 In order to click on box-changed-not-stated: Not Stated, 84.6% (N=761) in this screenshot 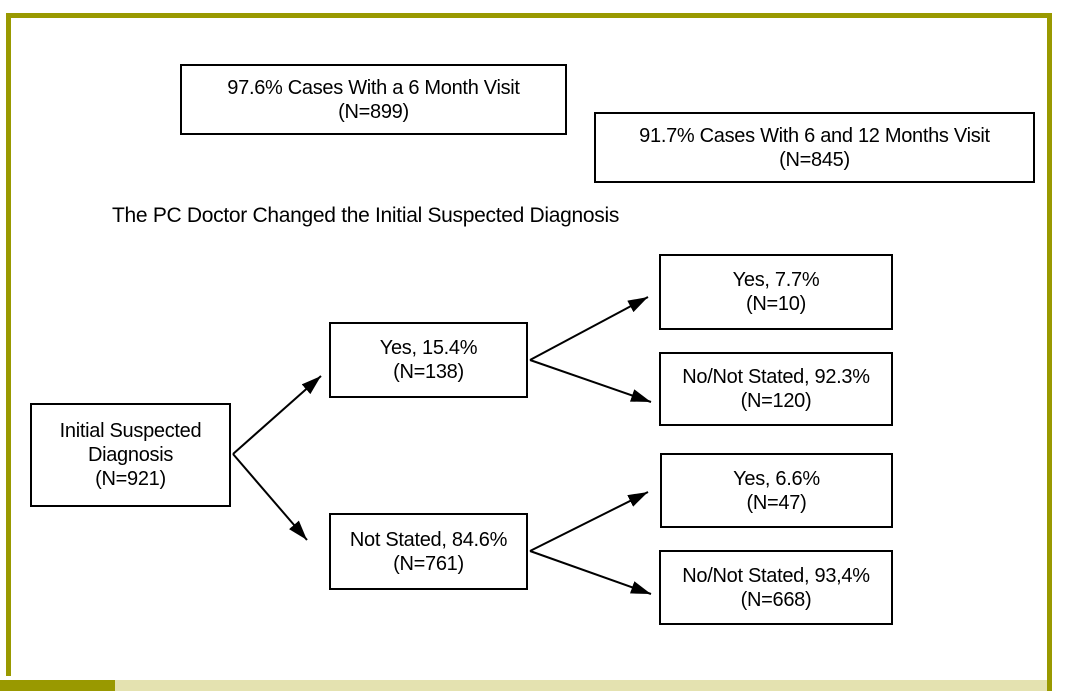, I will do `click(428, 551)`.